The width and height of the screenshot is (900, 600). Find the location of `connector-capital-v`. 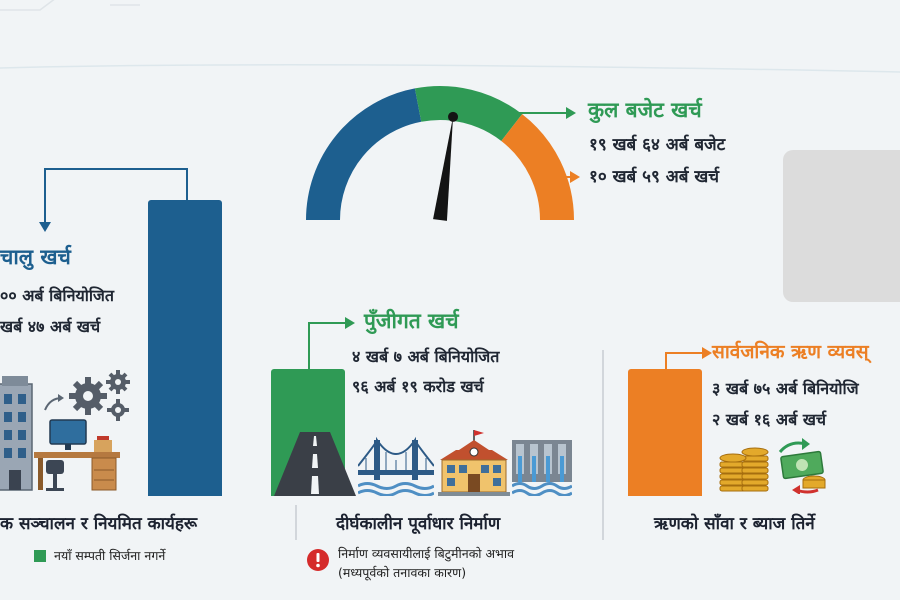

connector-capital-v is located at coordinates (309, 346).